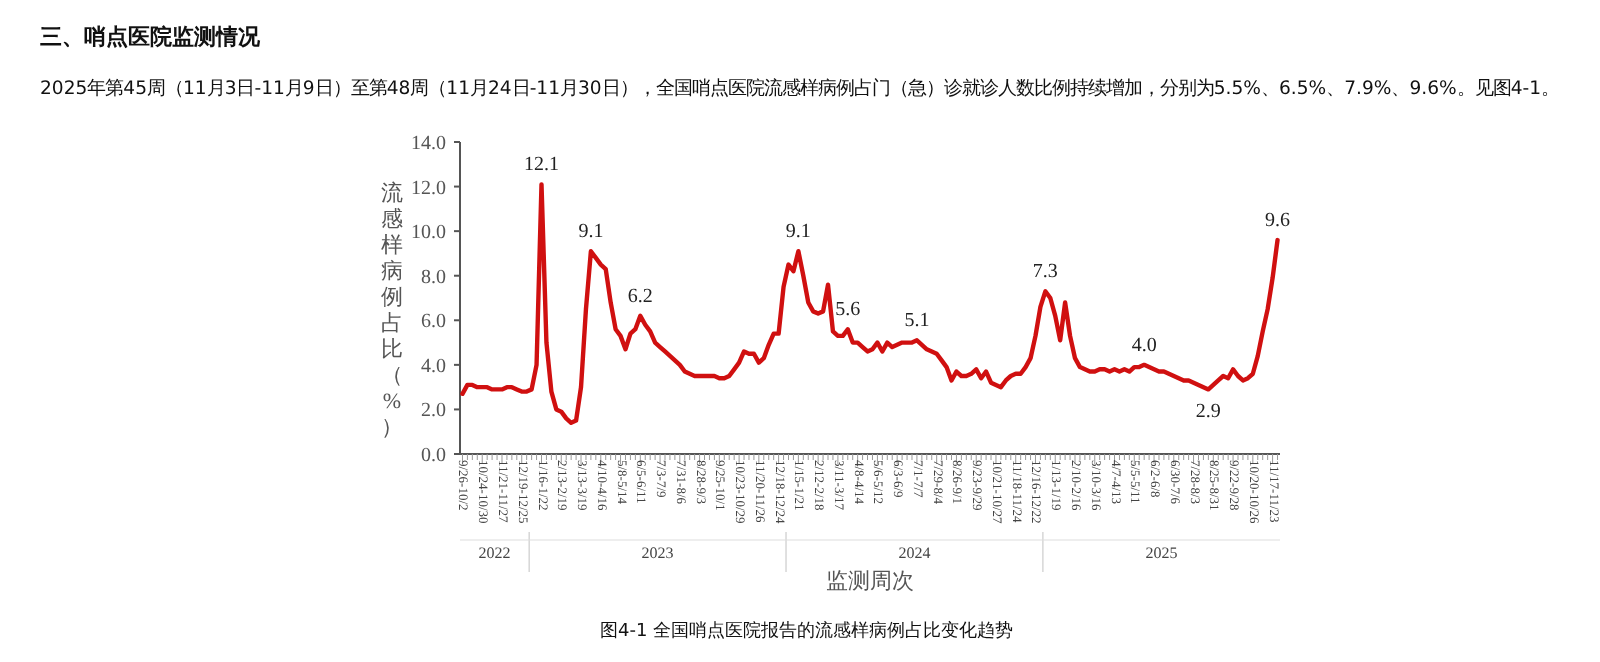 This screenshot has width=1600, height=662. I want to click on y-tick-label: 4.0, so click(433, 366).